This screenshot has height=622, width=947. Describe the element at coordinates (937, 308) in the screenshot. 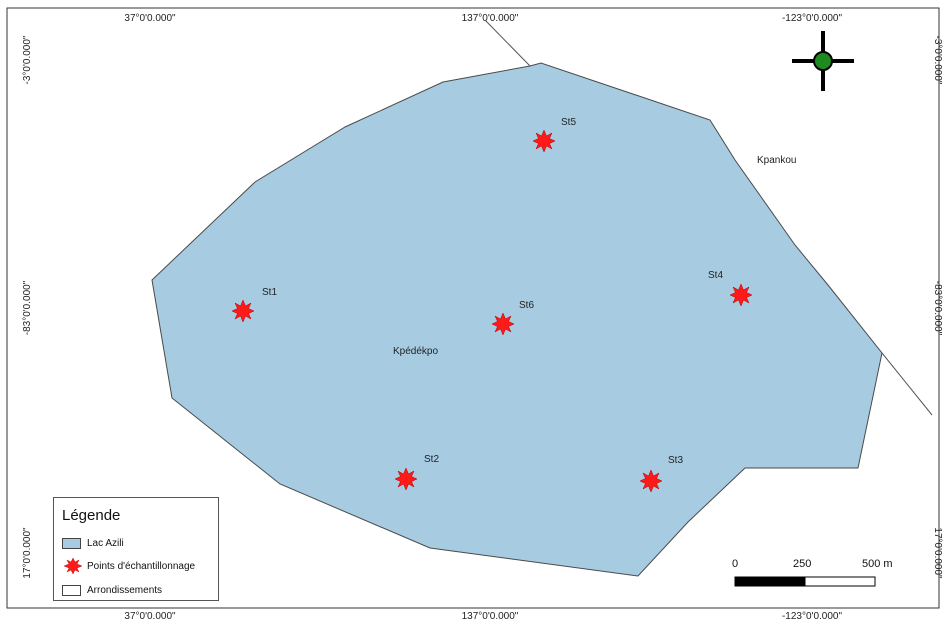

I see `right-grid-label: -83°0'0.000"` at that location.